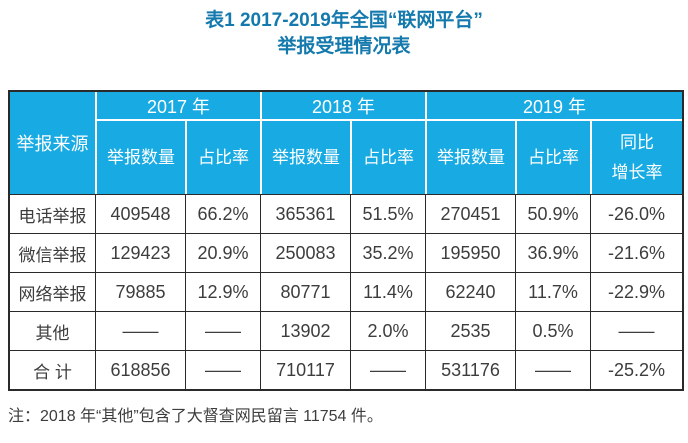 This screenshot has height=443, width=688. What do you see at coordinates (553, 157) in the screenshot?
I see `sub-header-2019-ratio: 占比率` at bounding box center [553, 157].